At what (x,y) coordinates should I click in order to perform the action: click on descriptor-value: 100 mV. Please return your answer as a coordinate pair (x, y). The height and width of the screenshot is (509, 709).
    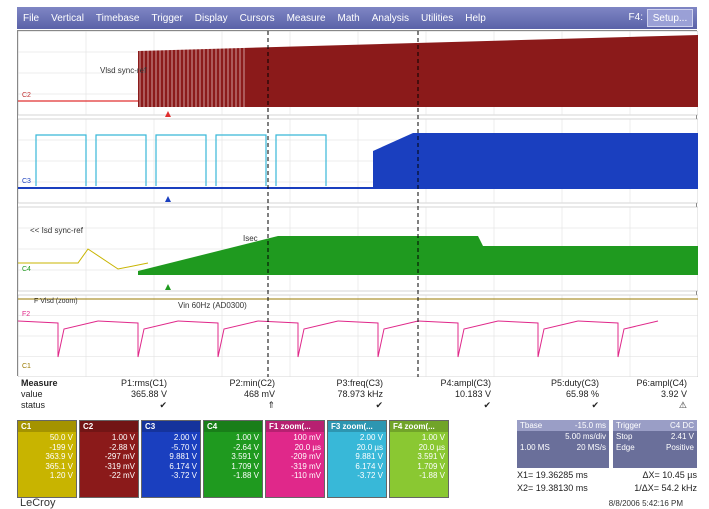
    Looking at the image, I should click on (307, 437).